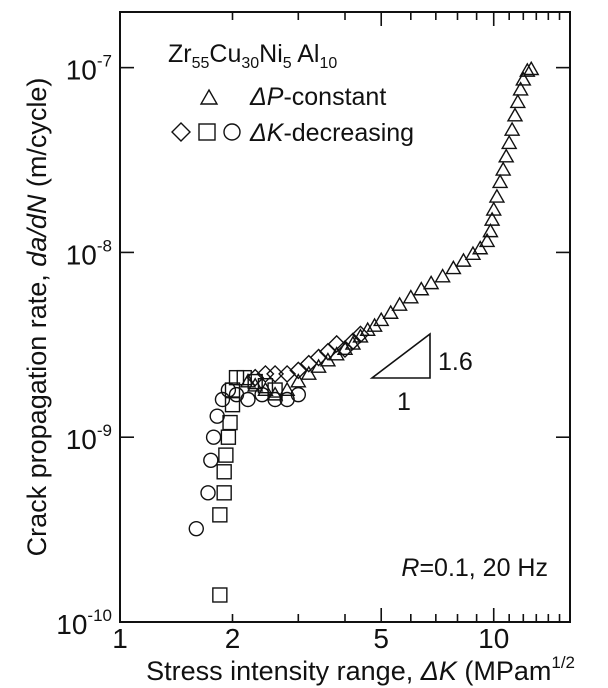  I want to click on slope-run-label: 1, so click(404, 402).